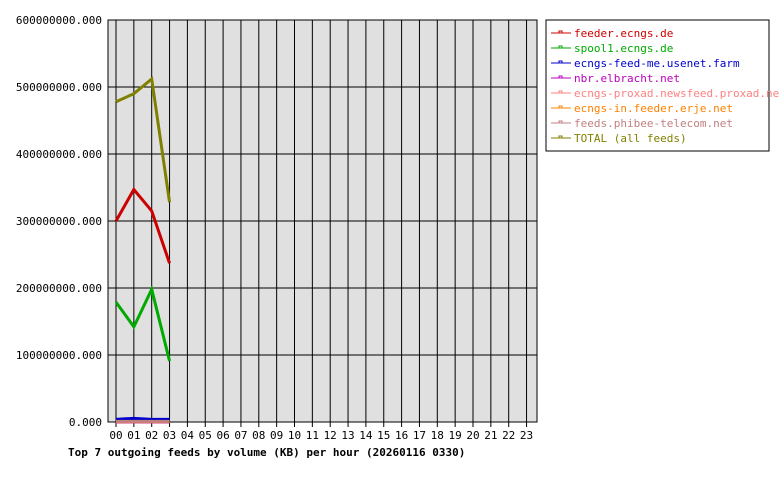 The height and width of the screenshot is (480, 780). What do you see at coordinates (205, 435) in the screenshot?
I see `x-tick-label: 05` at bounding box center [205, 435].